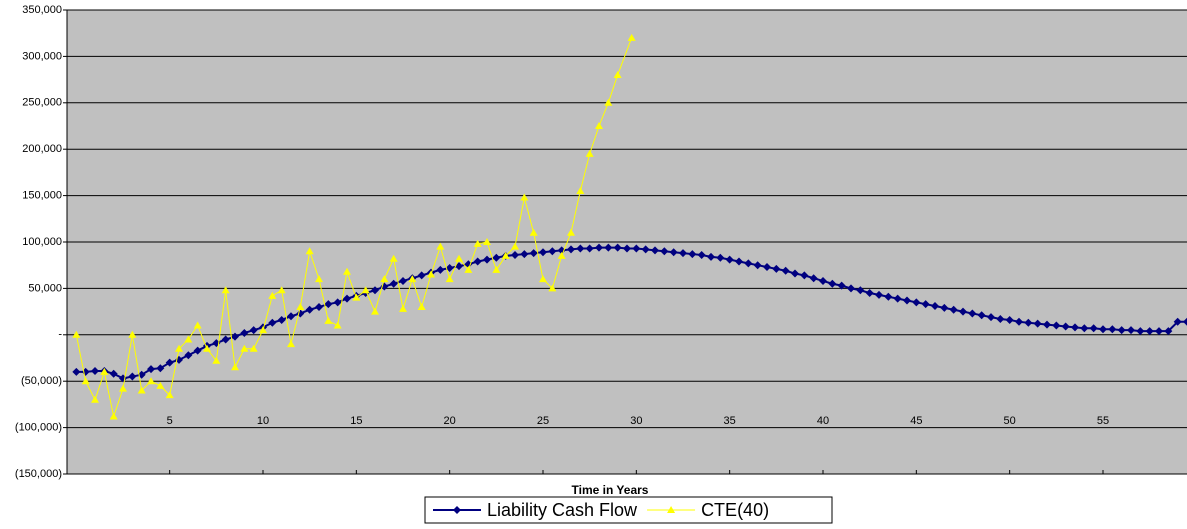  I want to click on x-tick-label: 40, so click(823, 421).